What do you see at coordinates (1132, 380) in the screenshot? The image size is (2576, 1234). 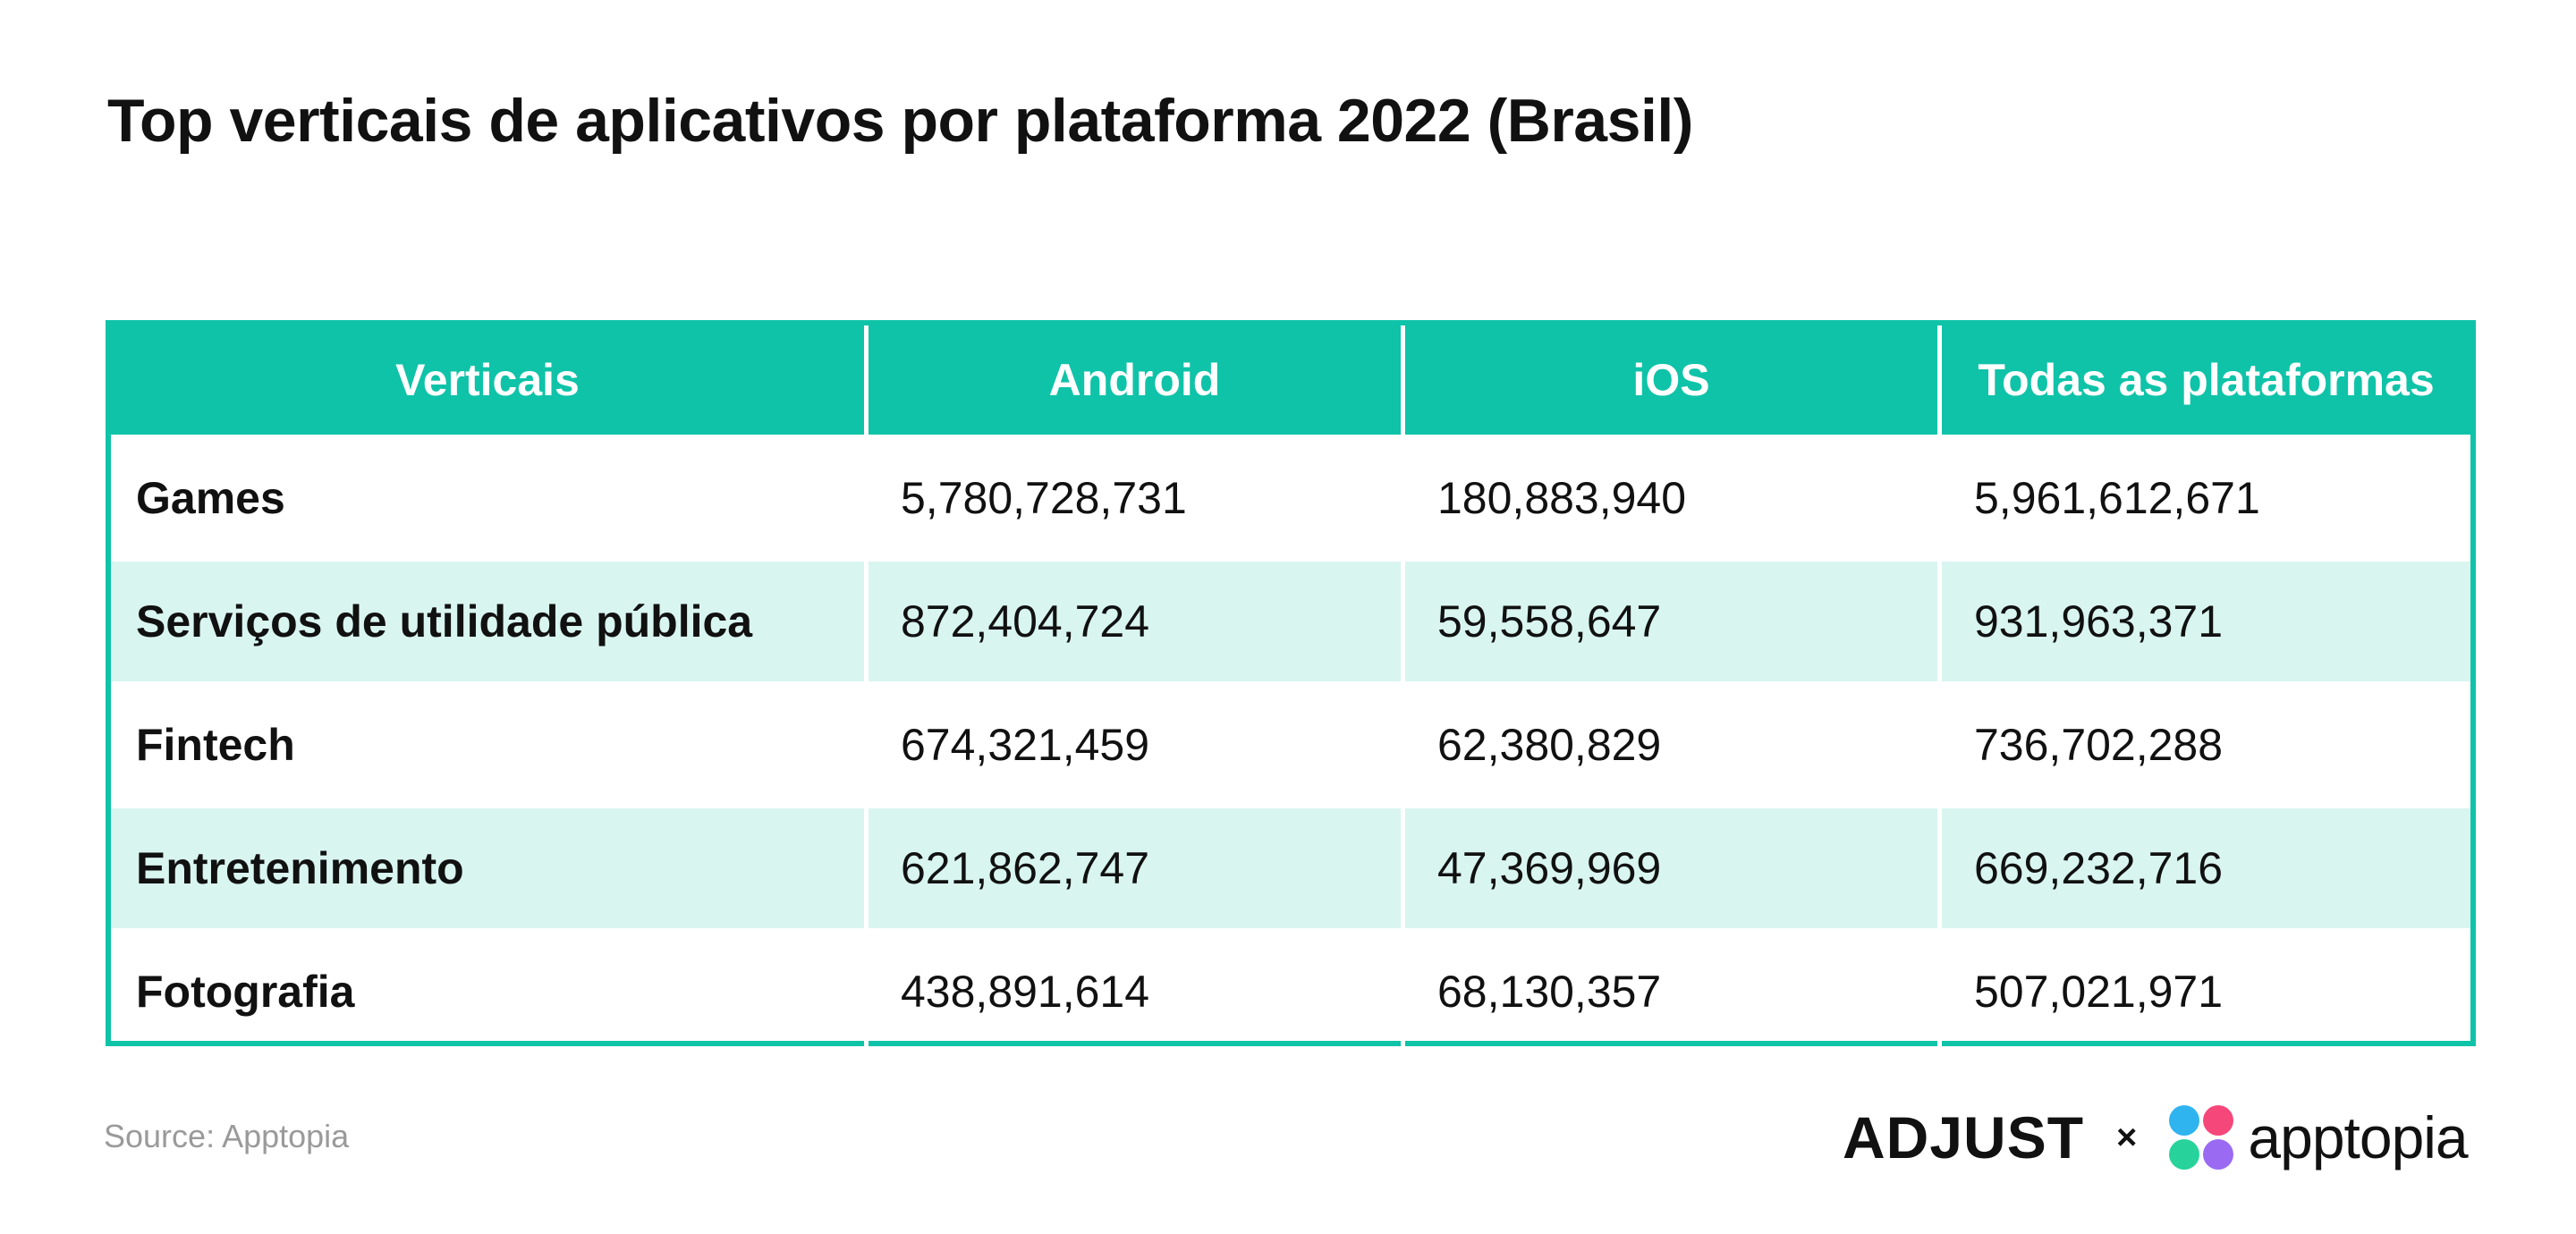 I see `column-header-android: Android` at bounding box center [1132, 380].